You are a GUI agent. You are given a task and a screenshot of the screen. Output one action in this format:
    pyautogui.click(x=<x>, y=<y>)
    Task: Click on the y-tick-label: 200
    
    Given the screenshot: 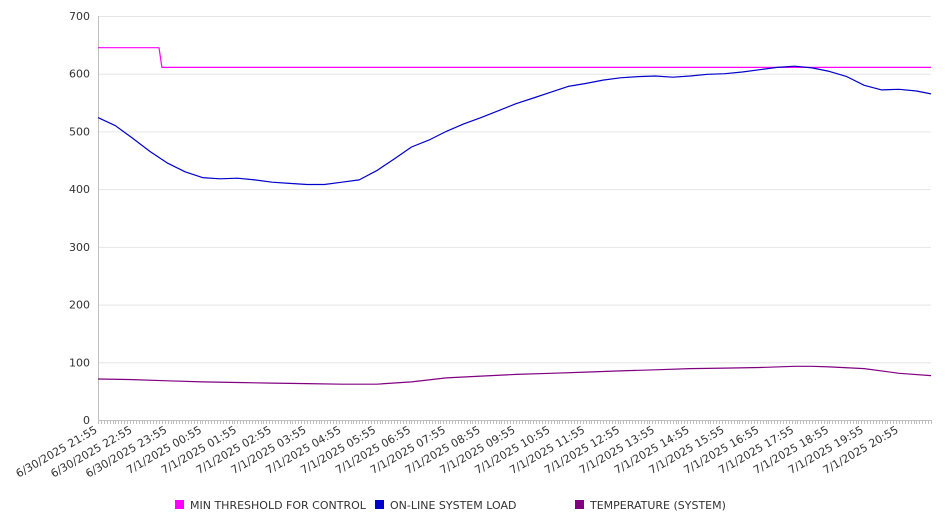 What is the action you would take?
    pyautogui.click(x=79, y=305)
    